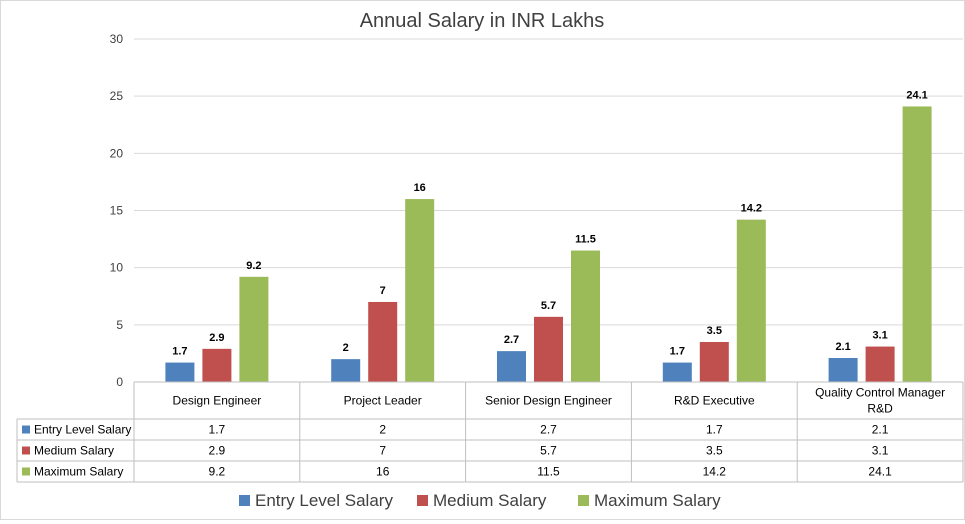 The image size is (965, 524). Describe the element at coordinates (880, 409) in the screenshot. I see `category-label: R&D` at that location.